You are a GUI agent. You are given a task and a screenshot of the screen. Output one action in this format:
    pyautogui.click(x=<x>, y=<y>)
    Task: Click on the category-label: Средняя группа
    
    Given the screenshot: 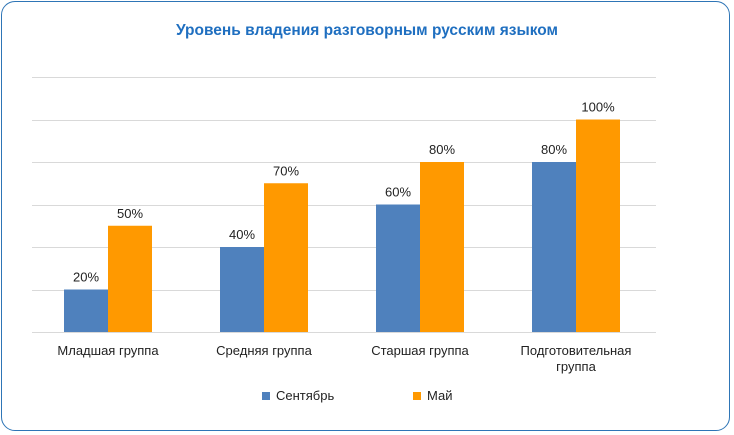 What is the action you would take?
    pyautogui.click(x=264, y=350)
    